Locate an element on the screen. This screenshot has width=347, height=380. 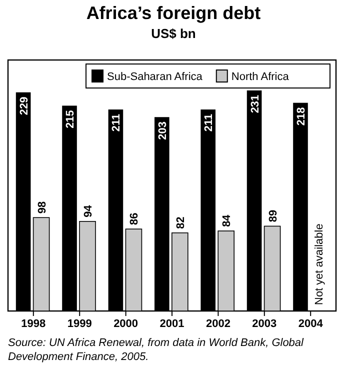
data-label: 86 is located at coordinates (134, 219).